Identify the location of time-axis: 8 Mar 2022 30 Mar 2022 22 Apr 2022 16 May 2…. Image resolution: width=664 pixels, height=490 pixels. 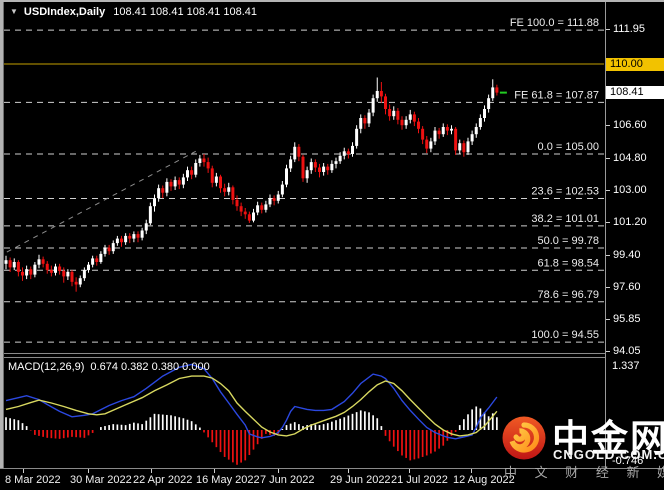
(332, 479).